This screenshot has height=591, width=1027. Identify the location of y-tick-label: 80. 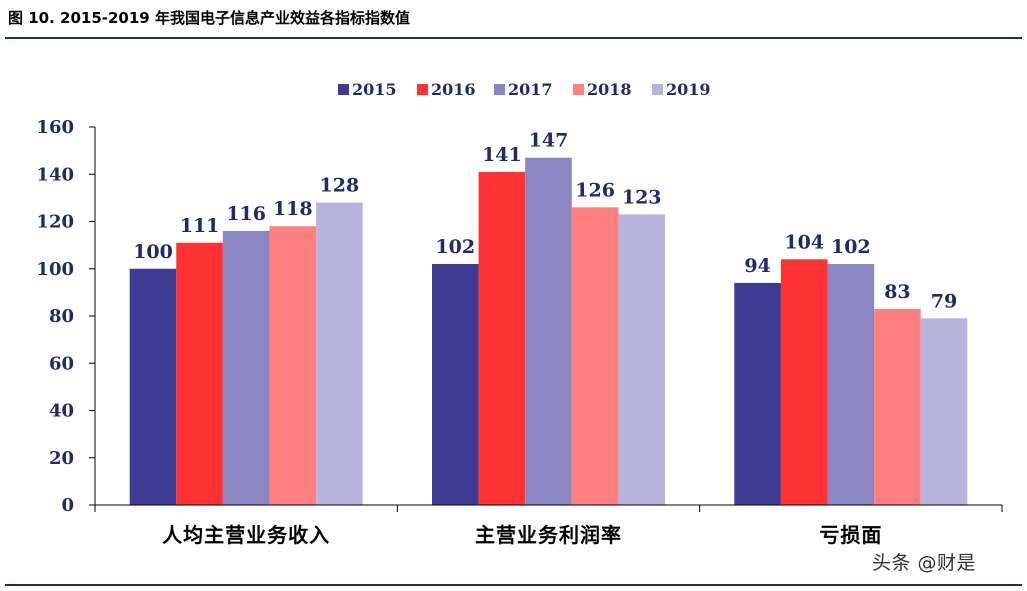
(61, 316).